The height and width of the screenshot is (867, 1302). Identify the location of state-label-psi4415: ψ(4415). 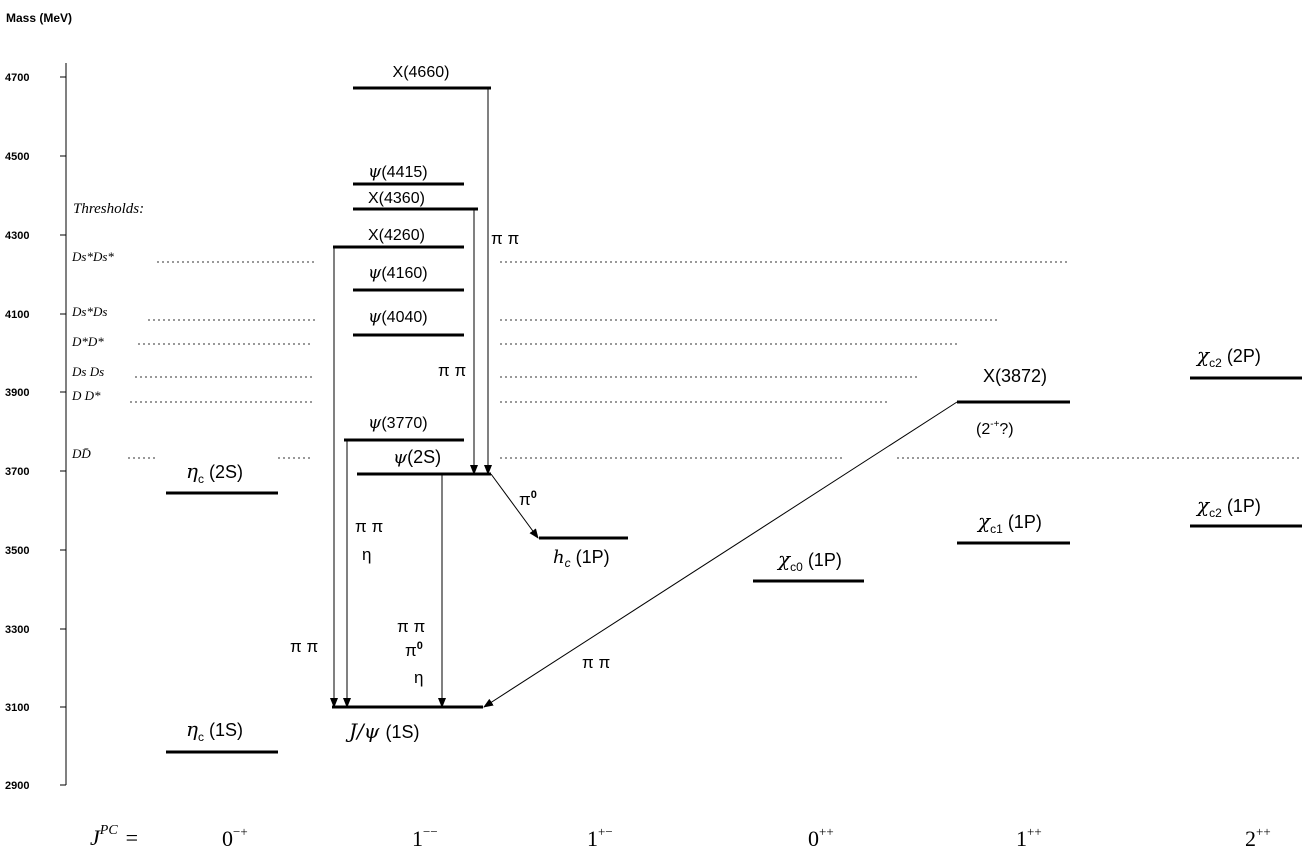
(398, 172).